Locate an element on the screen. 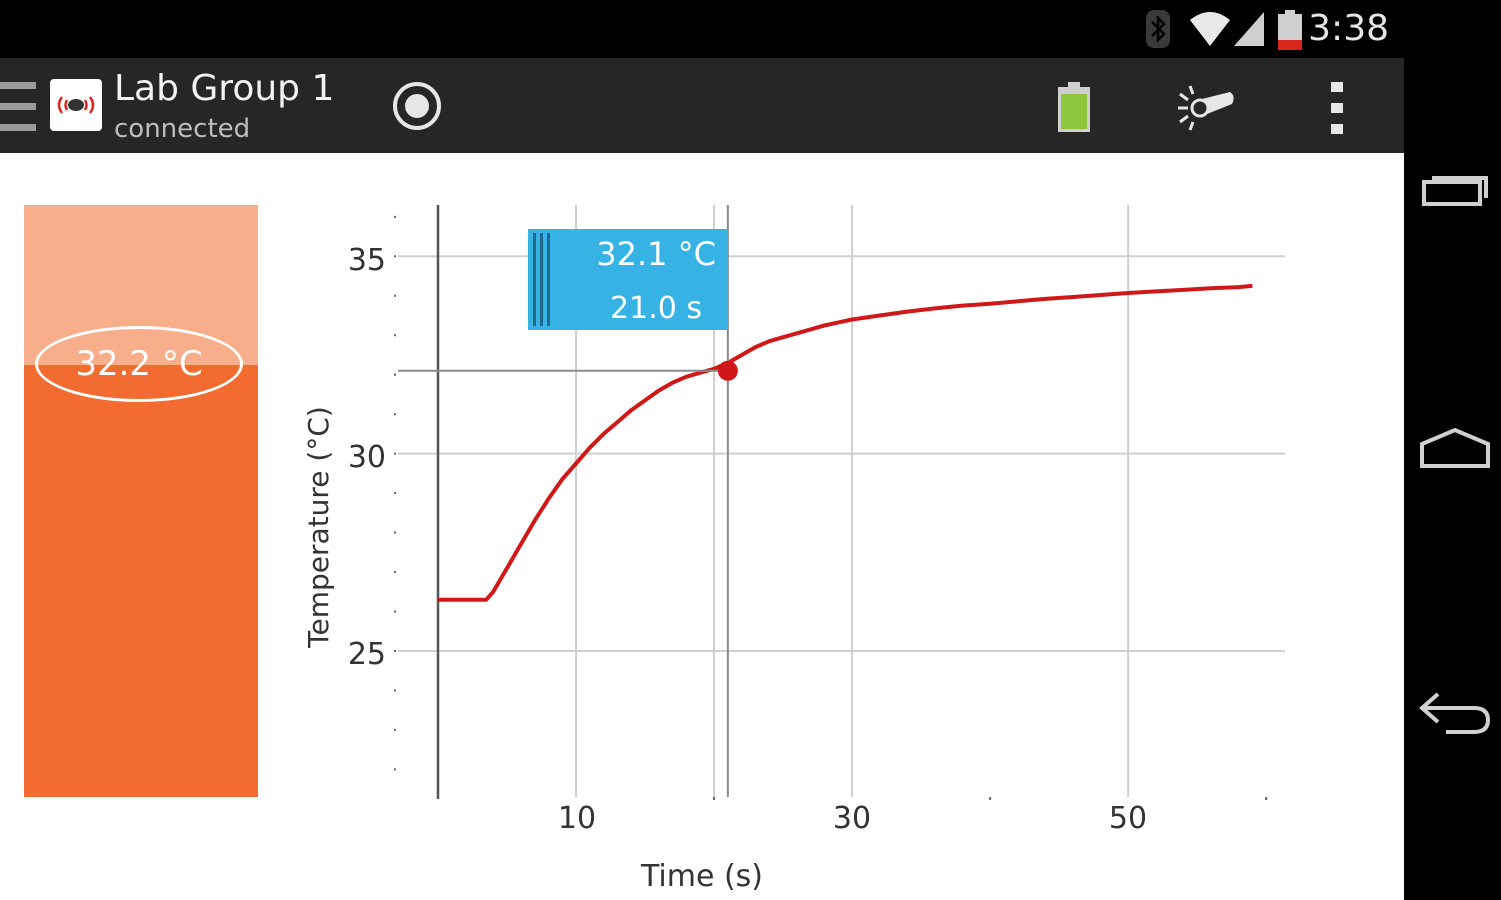 This screenshot has width=1501, height=900. wifi-icon is located at coordinates (1210, 29).